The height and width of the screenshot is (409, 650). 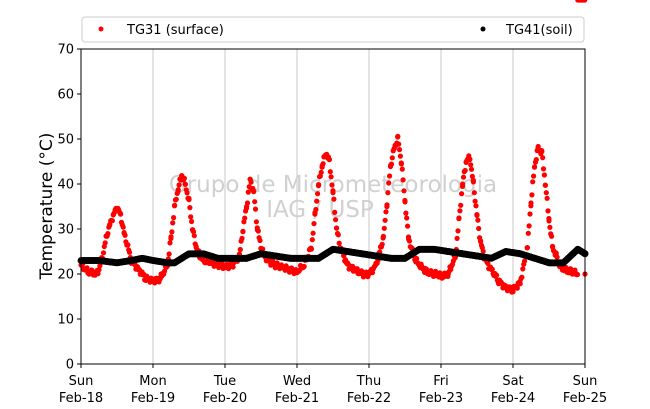 I want to click on x-tick-label-day: Sun, so click(x=585, y=381).